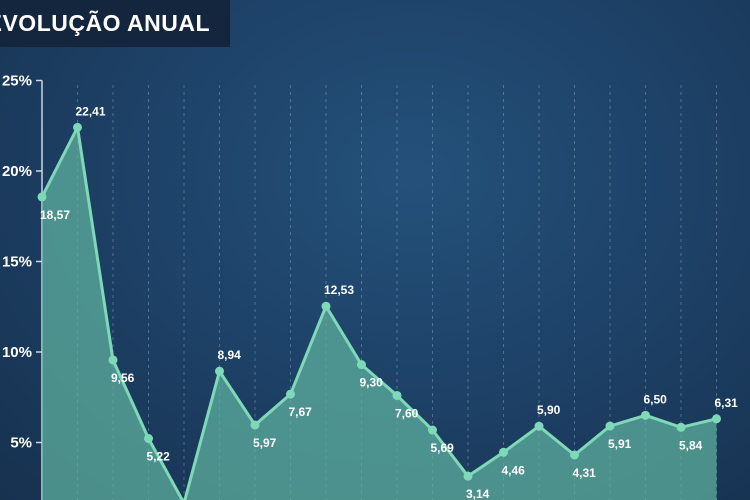  I want to click on y-tick-label: 10%, so click(17, 352).